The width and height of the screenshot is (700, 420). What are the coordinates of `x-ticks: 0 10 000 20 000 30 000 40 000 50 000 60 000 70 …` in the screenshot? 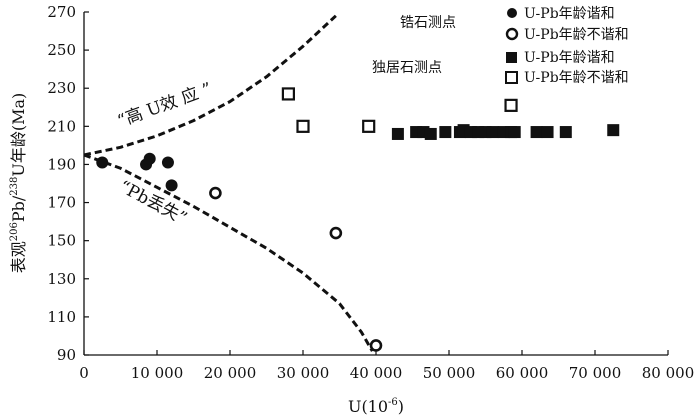 It's located at (386, 366).